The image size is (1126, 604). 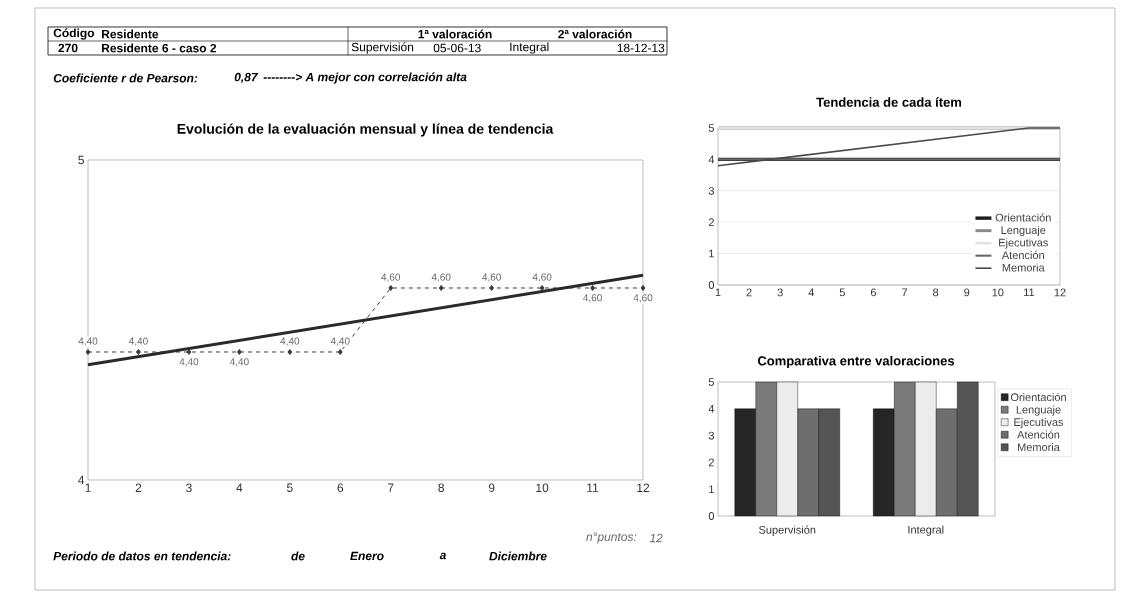 I want to click on text: 12, so click(x=656, y=538).